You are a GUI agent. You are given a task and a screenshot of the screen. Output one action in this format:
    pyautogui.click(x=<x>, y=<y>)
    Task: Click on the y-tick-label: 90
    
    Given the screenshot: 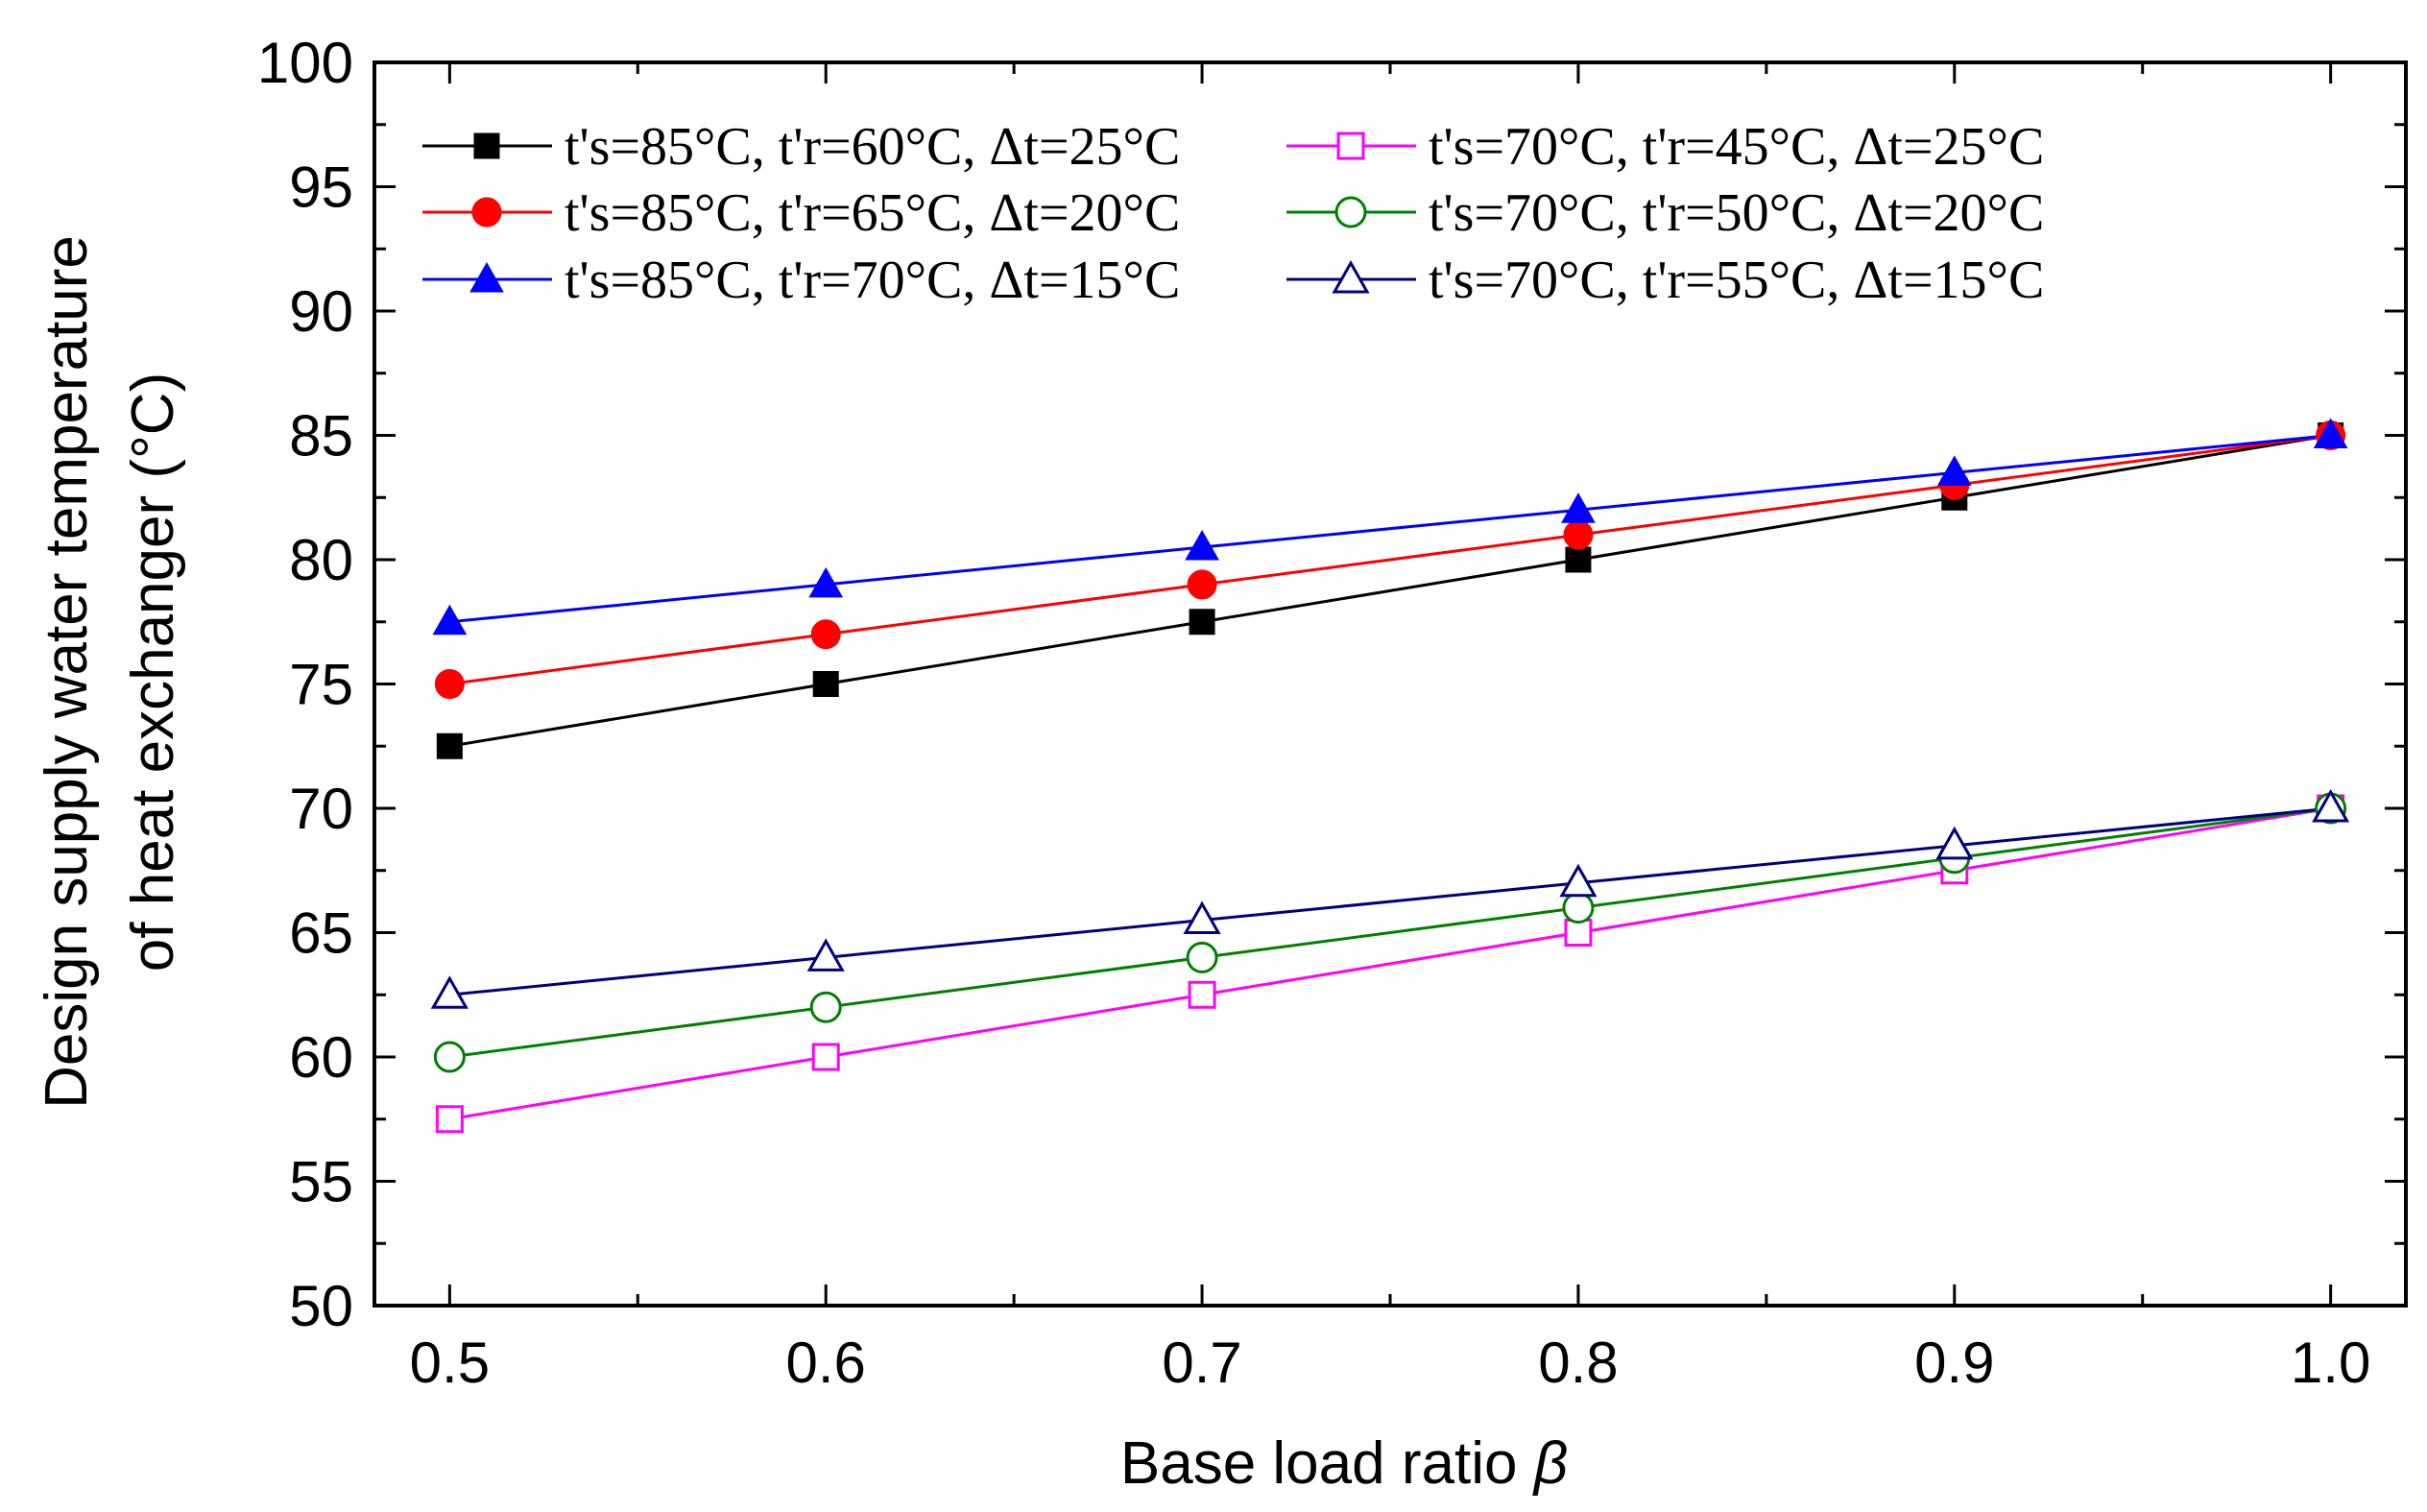 What is the action you would take?
    pyautogui.click(x=321, y=311)
    